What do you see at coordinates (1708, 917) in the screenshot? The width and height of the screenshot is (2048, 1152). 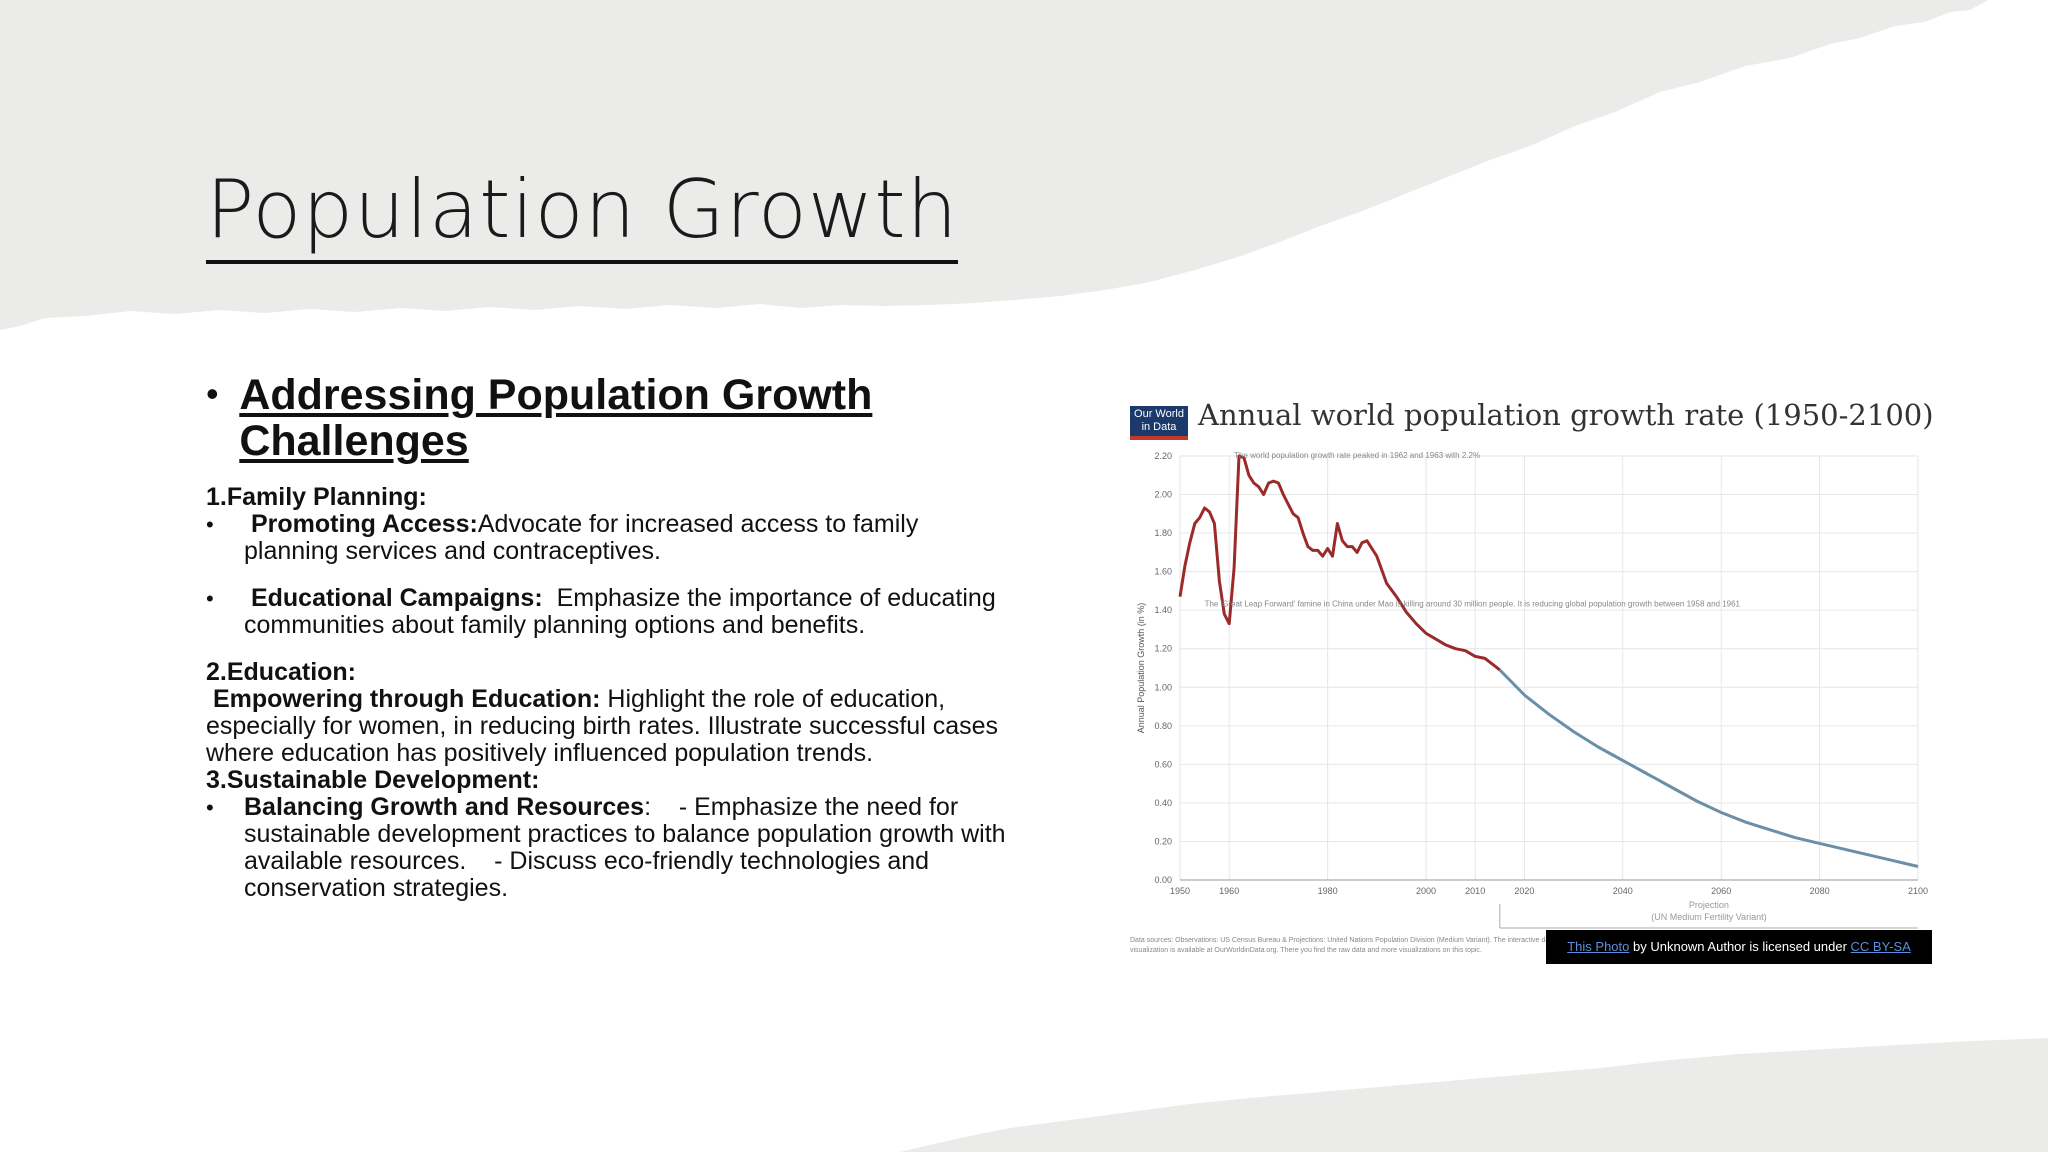 I see `projection-sublabel: (UN Medium Fertility Variant)` at bounding box center [1708, 917].